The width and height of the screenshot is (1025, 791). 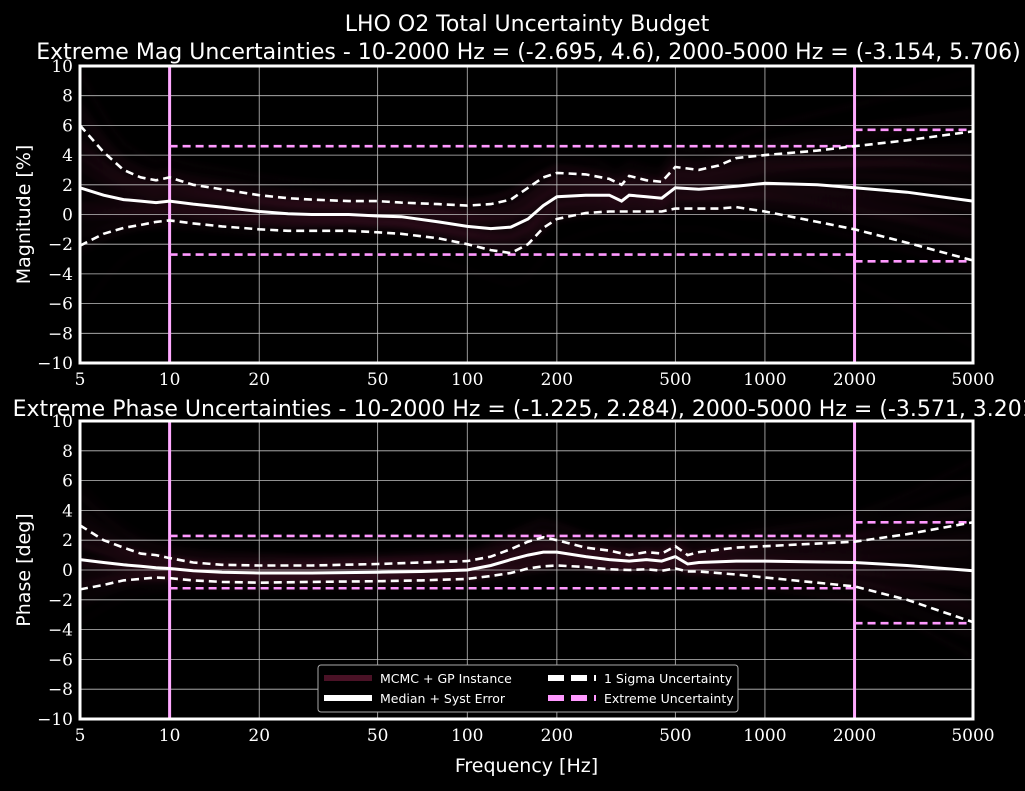 I want to click on legend-label-median: Median + Syst Error, so click(x=443, y=698).